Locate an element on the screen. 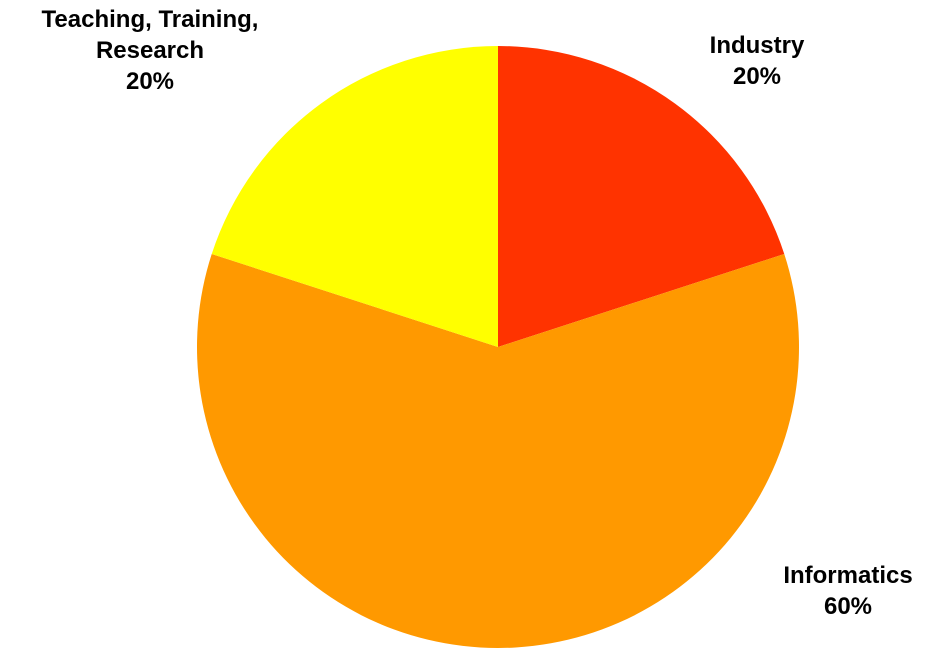 This screenshot has height=648, width=934. category-label: Informatics is located at coordinates (848, 575).